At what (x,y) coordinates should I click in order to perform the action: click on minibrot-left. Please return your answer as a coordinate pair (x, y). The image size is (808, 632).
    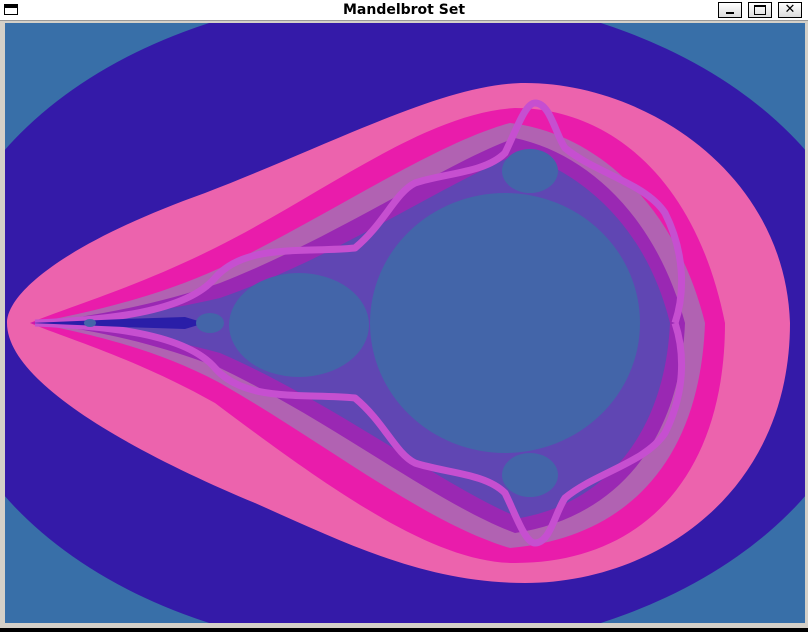
    Looking at the image, I should click on (210, 323).